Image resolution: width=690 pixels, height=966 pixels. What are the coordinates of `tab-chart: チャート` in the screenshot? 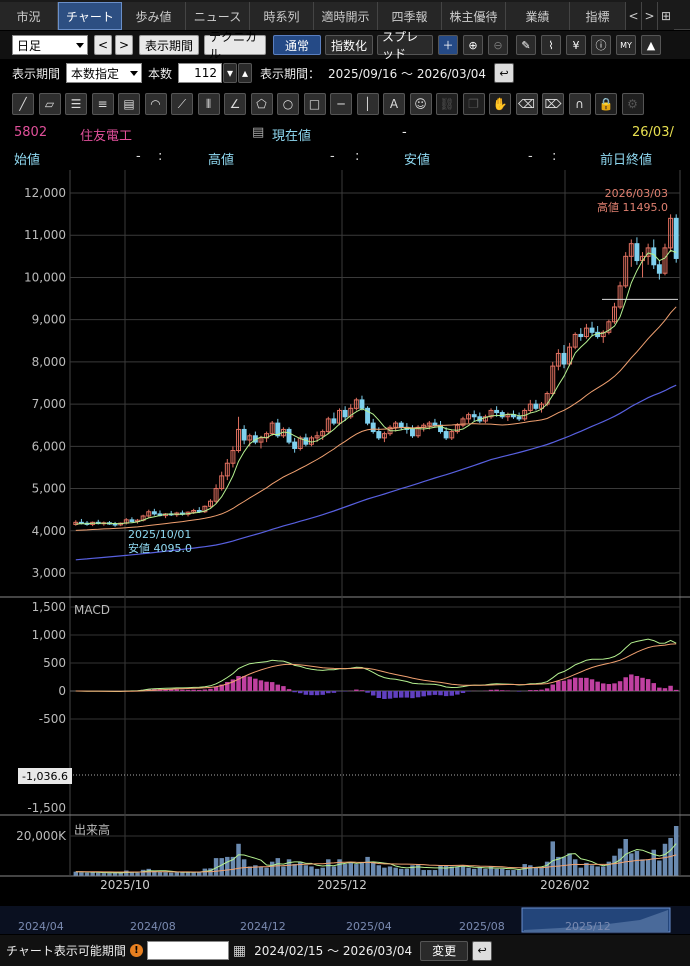 It's located at (90, 16).